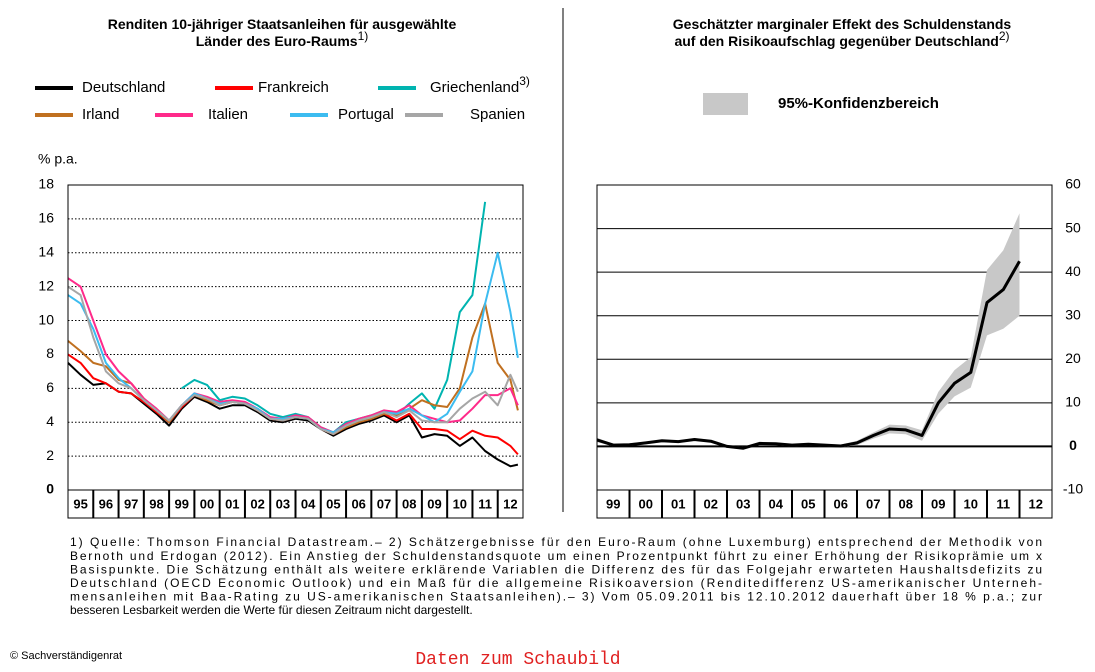 The image size is (1095, 672). Describe the element at coordinates (50, 353) in the screenshot. I see `y-tick-label: 8` at that location.